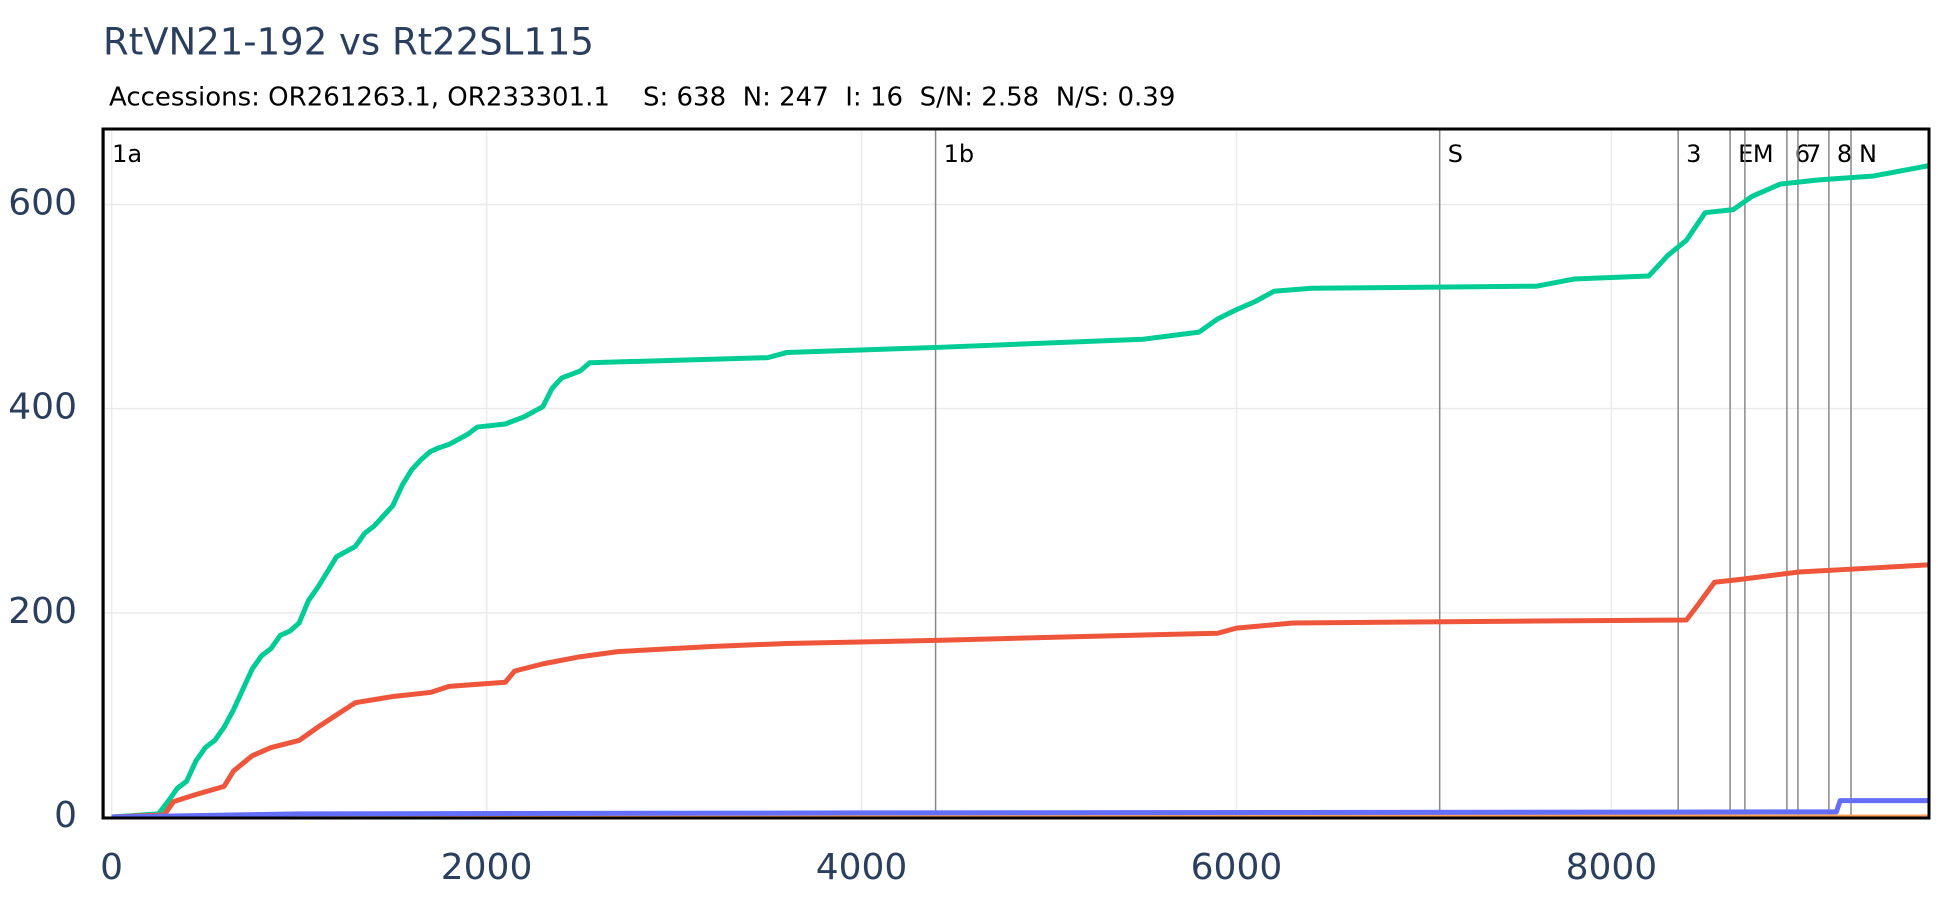 Image resolution: width=1938 pixels, height=897 pixels. What do you see at coordinates (1237, 867) in the screenshot?
I see `x-tick-label: 6000` at bounding box center [1237, 867].